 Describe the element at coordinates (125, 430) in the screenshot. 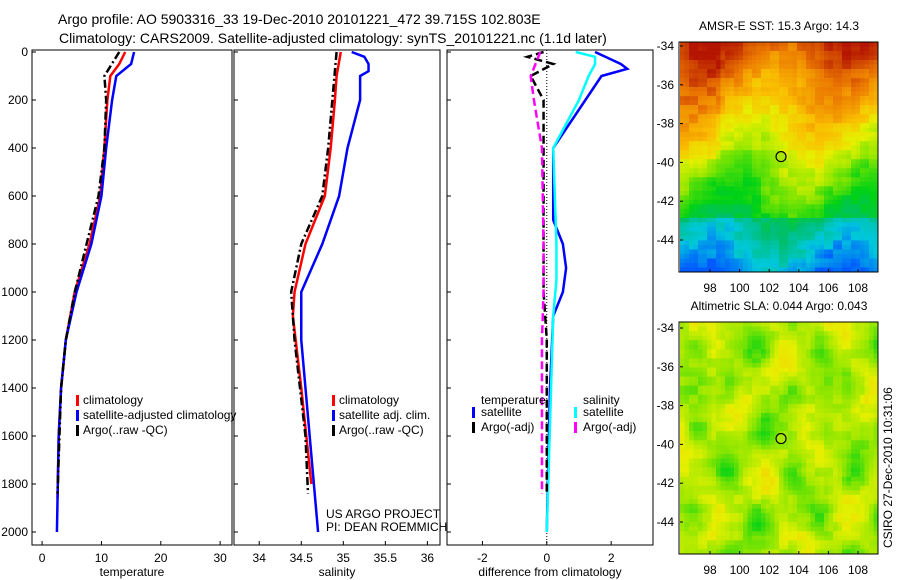

I see `legend-entry: Argo(..raw -QC)` at that location.